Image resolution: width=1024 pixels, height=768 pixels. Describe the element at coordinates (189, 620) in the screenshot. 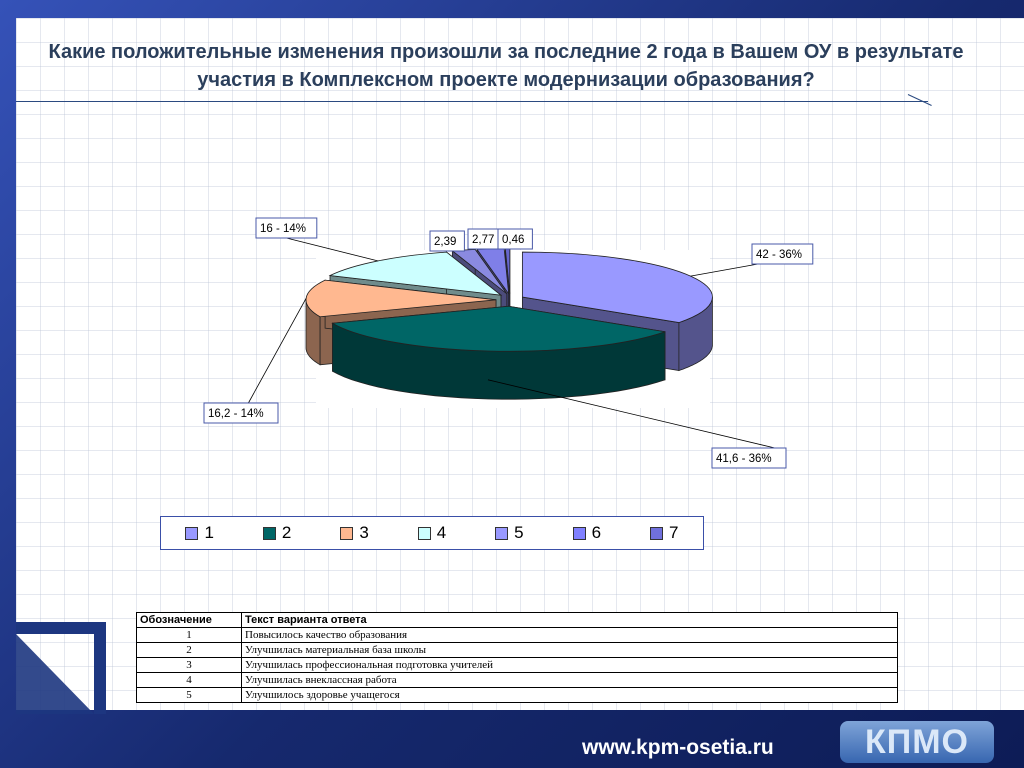

I see `column-header: Обозначение` at that location.